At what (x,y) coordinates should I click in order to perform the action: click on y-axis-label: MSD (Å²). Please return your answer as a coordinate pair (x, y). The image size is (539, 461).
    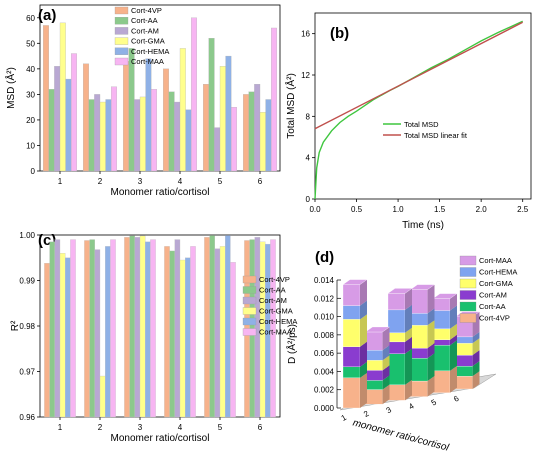
    Looking at the image, I should click on (10, 88).